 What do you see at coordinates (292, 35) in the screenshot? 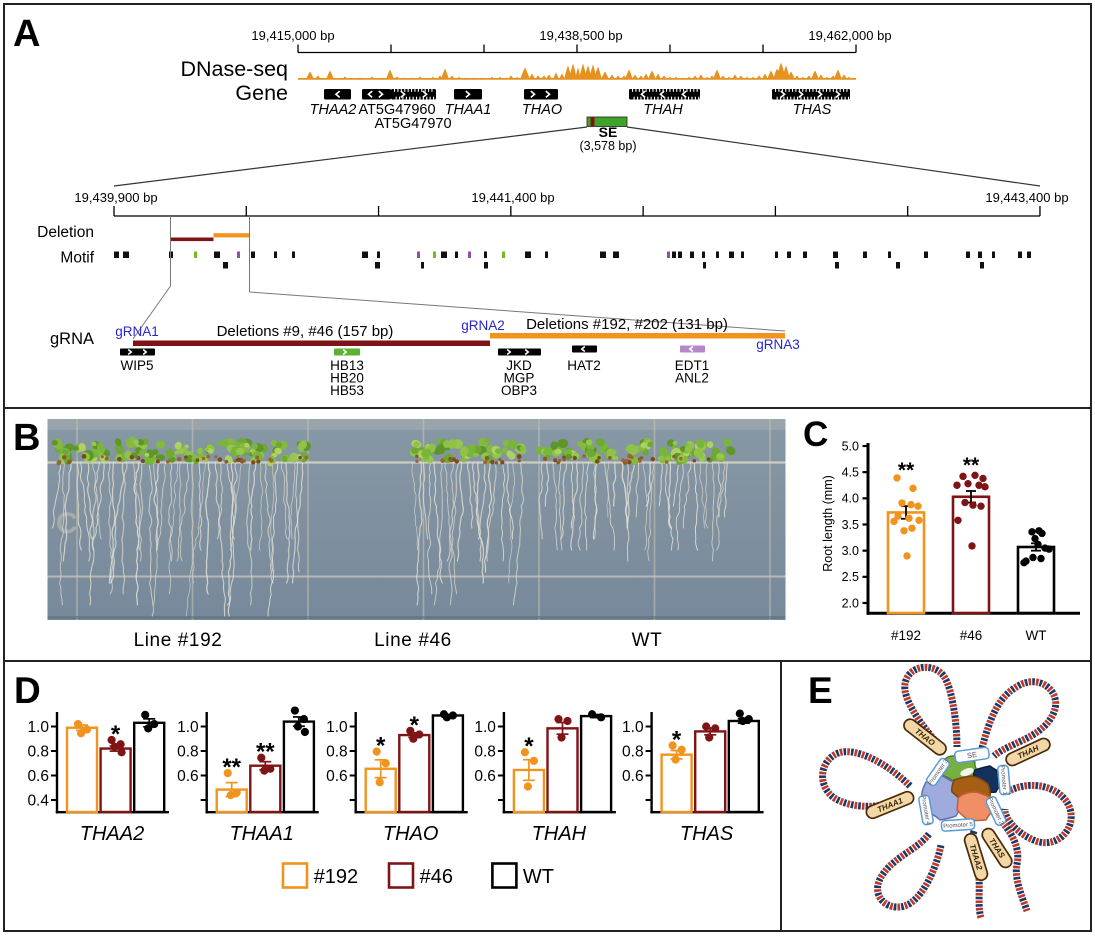
I see `svg-text: 19,415,000 bp` at bounding box center [292, 35].